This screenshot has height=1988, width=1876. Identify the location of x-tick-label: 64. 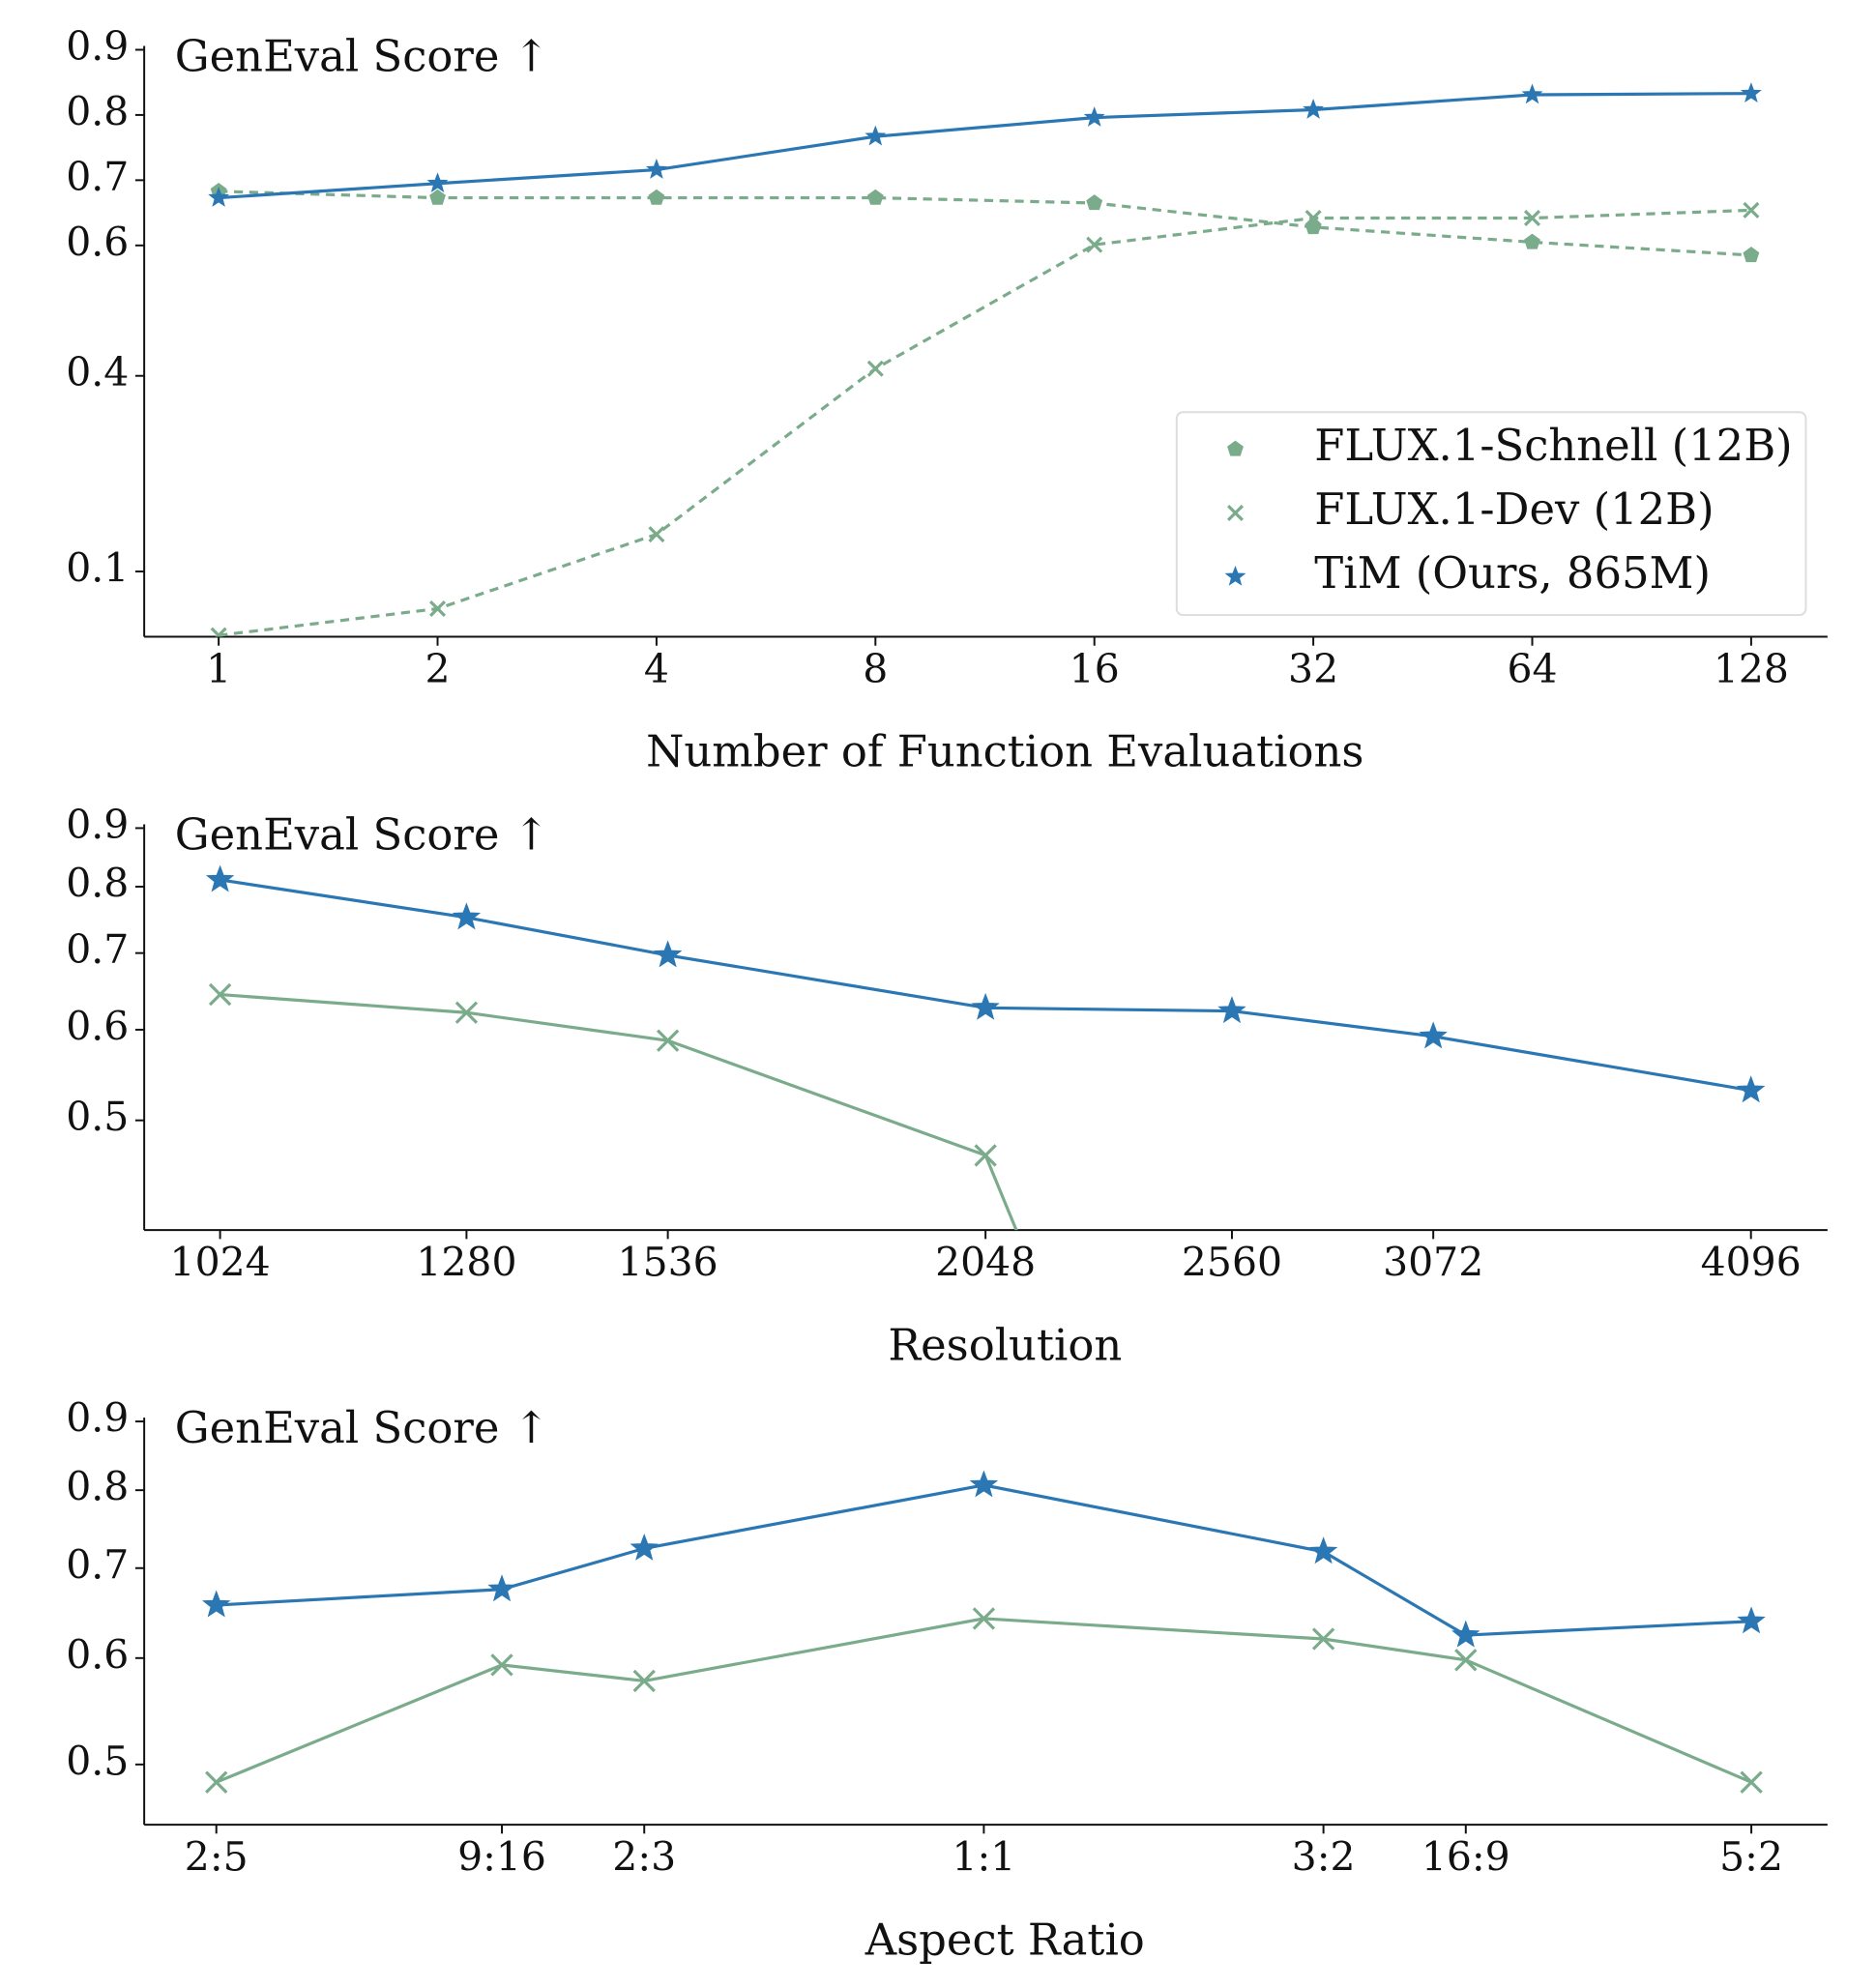
(1532, 669).